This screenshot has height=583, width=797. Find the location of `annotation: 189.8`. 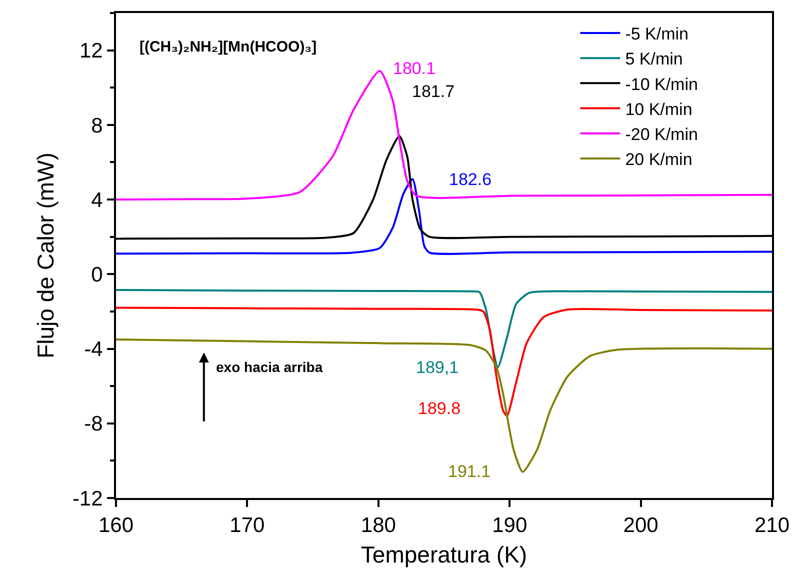

annotation: 189.8 is located at coordinates (439, 408).